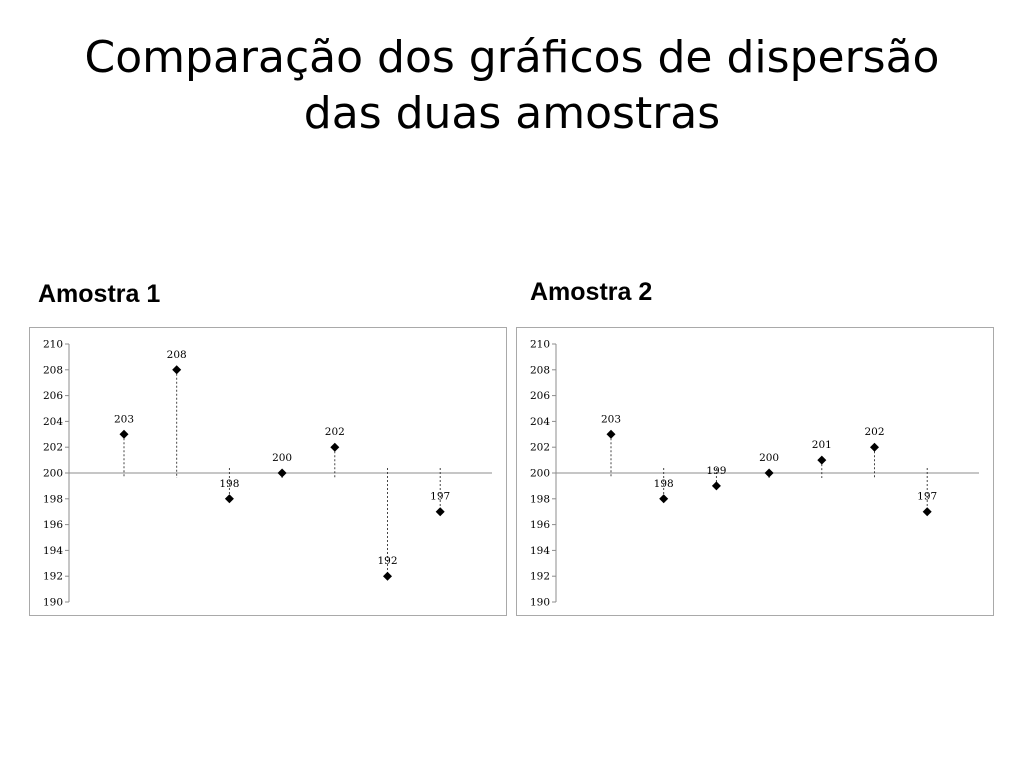 This screenshot has height=768, width=1024. What do you see at coordinates (177, 355) in the screenshot?
I see `data-label: 208` at bounding box center [177, 355].